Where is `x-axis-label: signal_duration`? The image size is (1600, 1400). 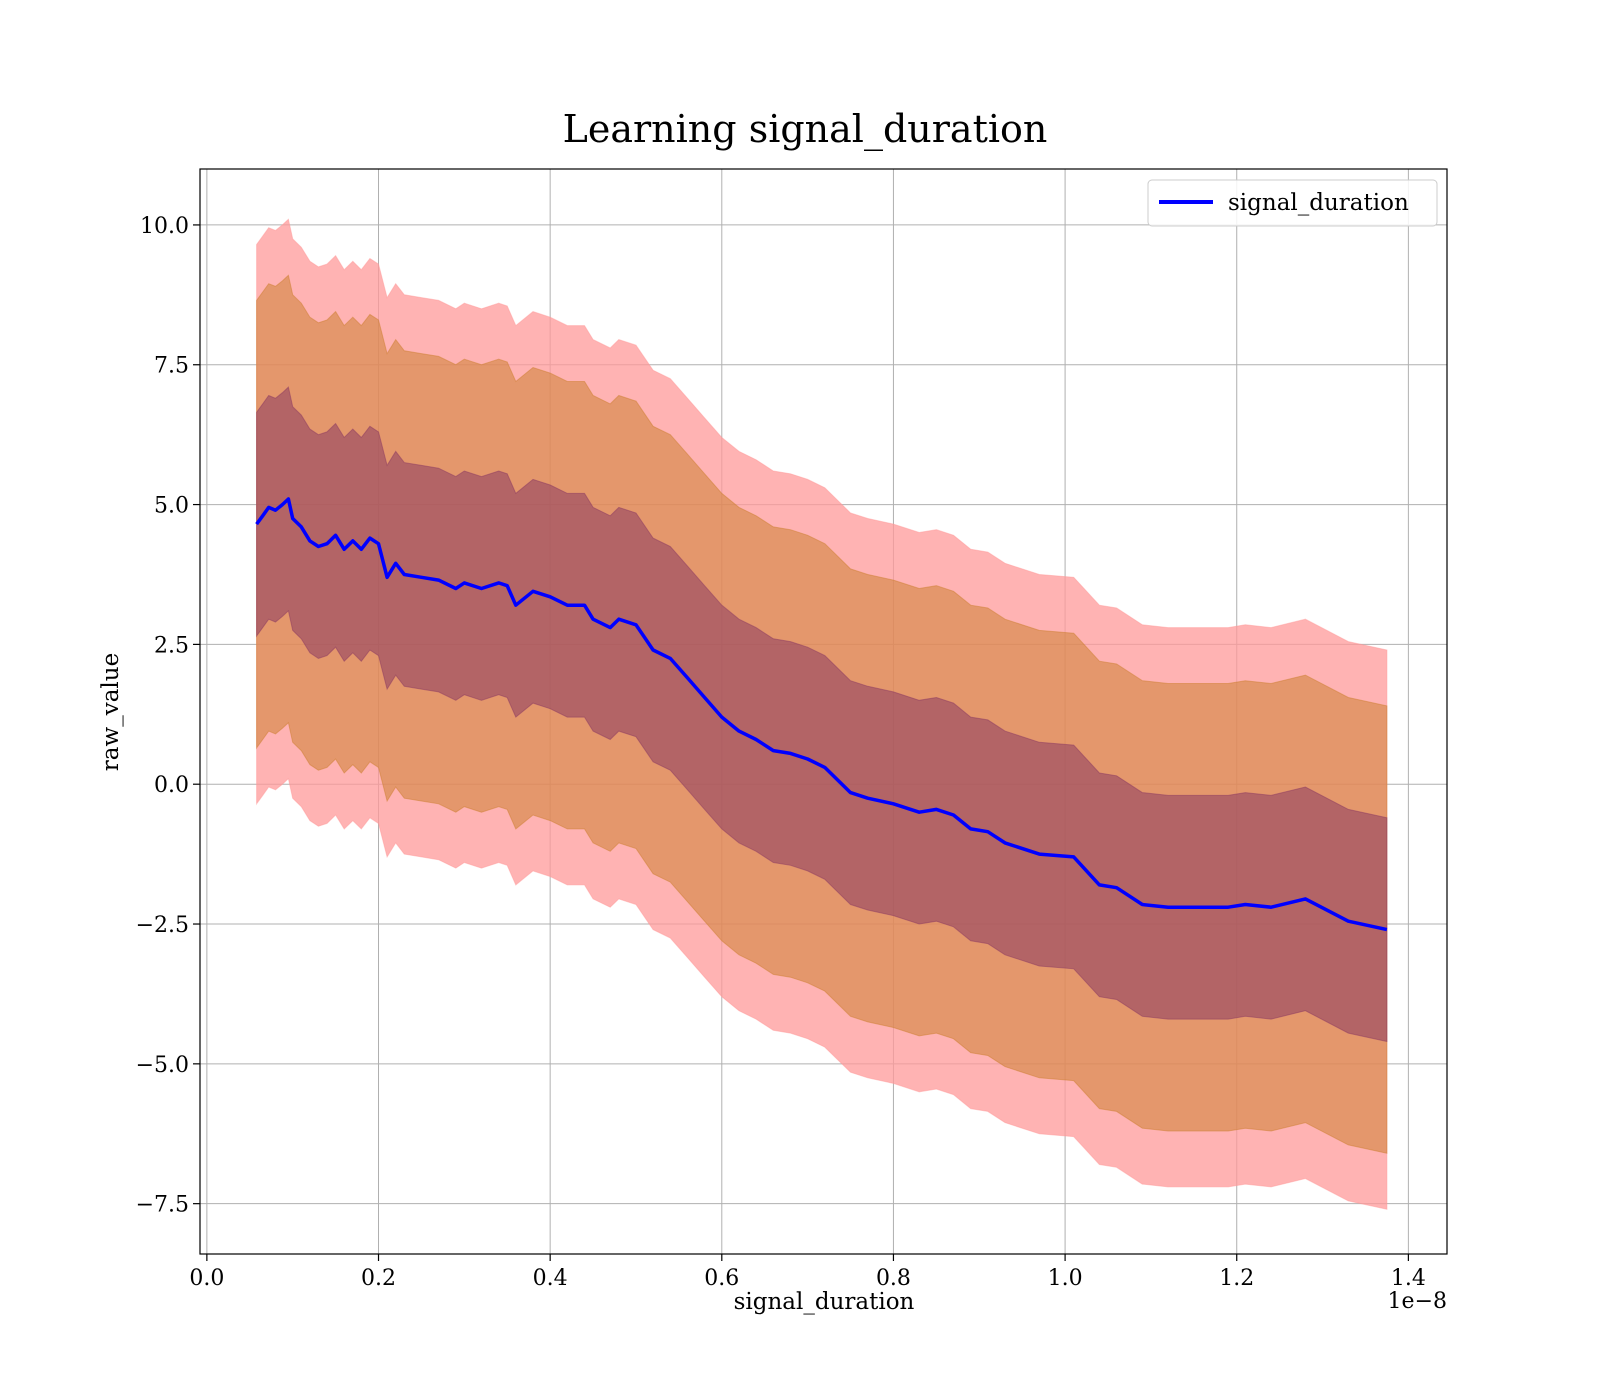
x-axis-label: signal_duration is located at coordinates (824, 1302).